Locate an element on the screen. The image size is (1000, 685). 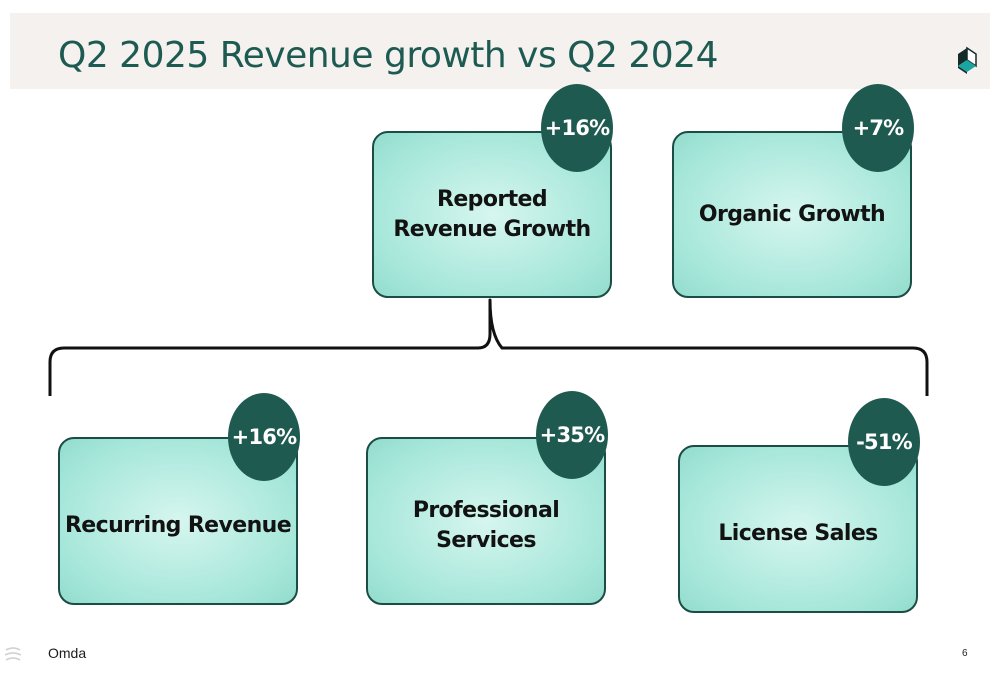
recurring-revenue-badge: +16% is located at coordinates (264, 437).